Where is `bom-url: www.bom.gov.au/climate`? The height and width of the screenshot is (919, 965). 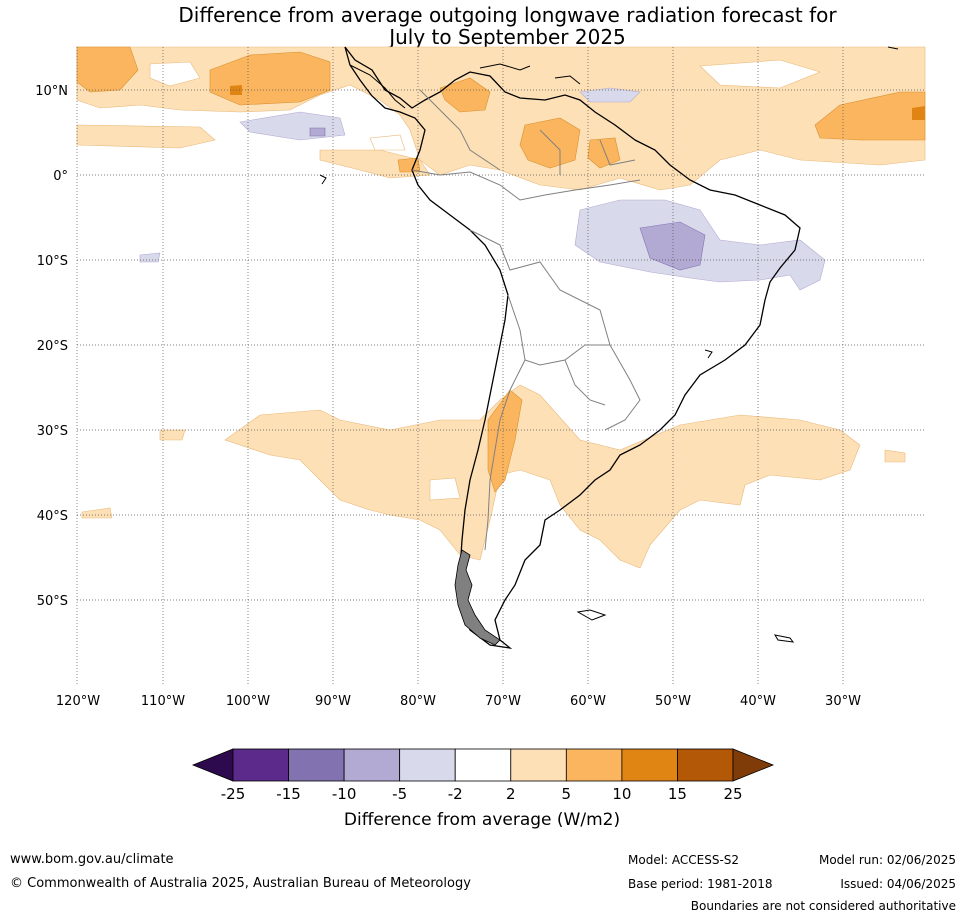
bom-url: www.bom.gov.au/climate is located at coordinates (92, 859).